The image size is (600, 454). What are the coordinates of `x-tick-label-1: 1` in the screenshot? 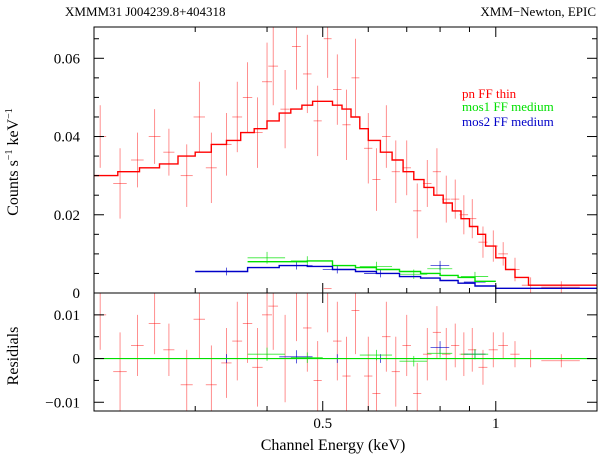 It's located at (496, 424).